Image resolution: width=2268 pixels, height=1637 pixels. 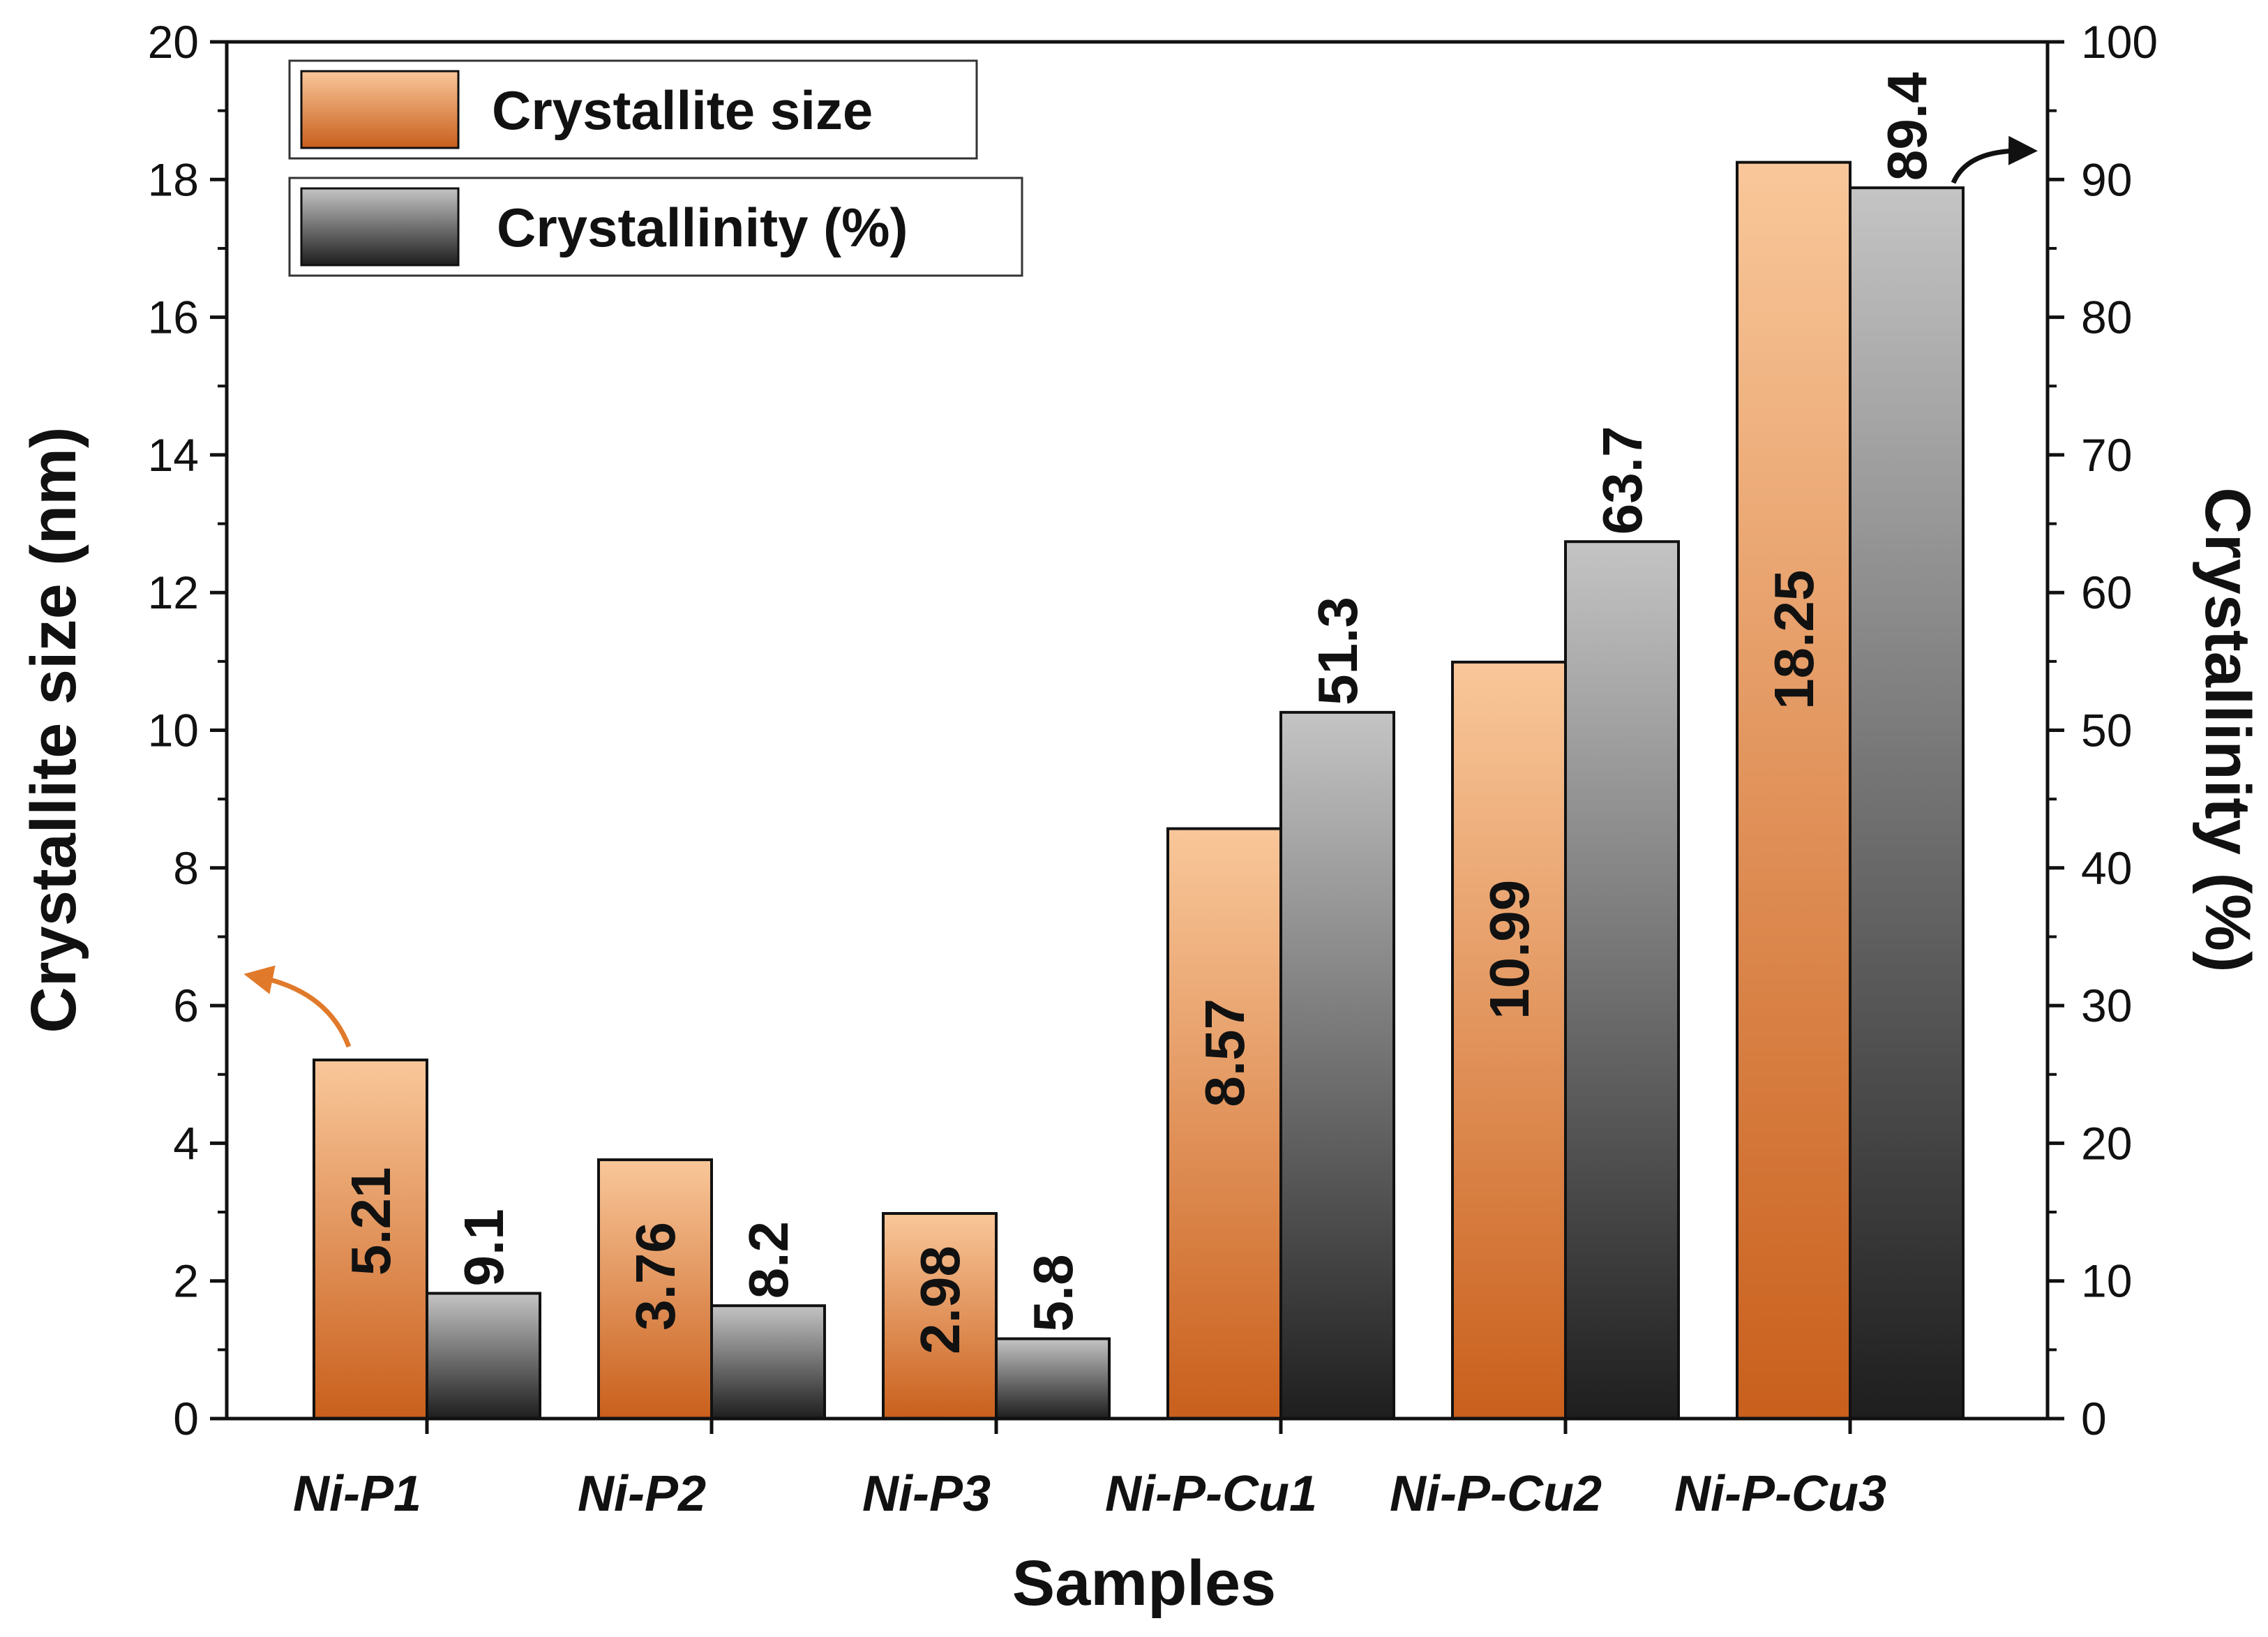 What do you see at coordinates (1337, 1065) in the screenshot?
I see `bar-crystallinity-ni-p-cu1` at bounding box center [1337, 1065].